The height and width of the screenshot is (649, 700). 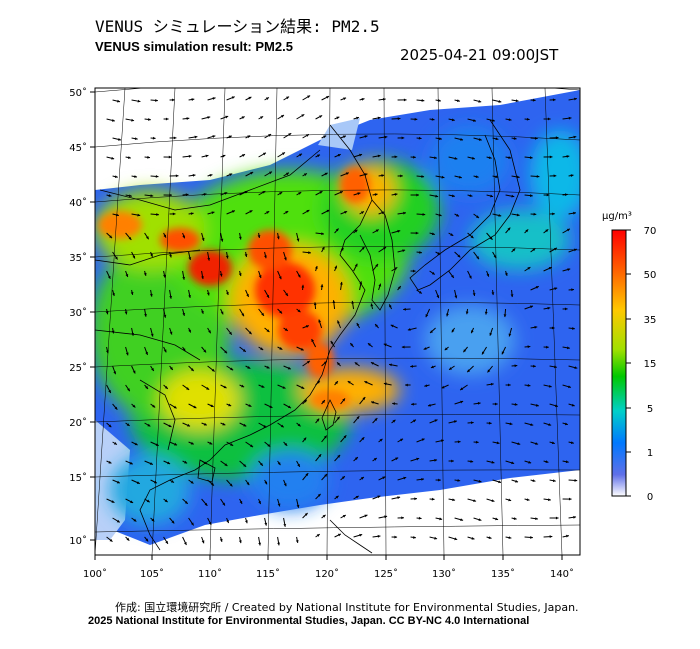 What do you see at coordinates (562, 574) in the screenshot?
I see `lon-tick-label: 140˚` at bounding box center [562, 574].